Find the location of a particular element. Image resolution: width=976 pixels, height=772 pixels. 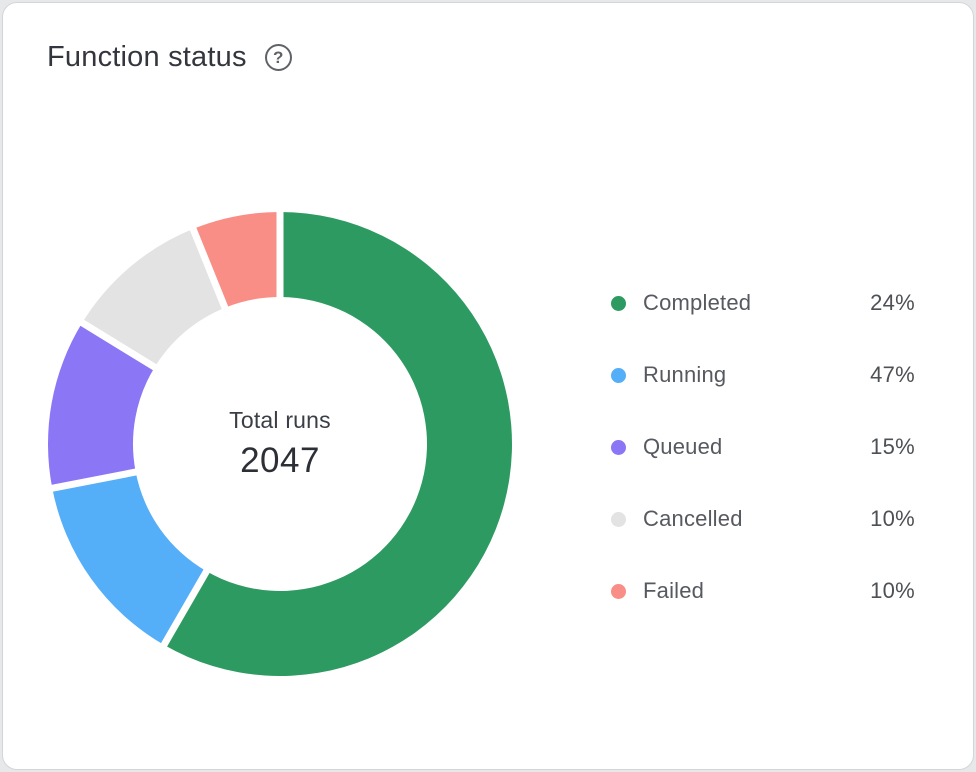

legend-percent: 15% is located at coordinates (892, 446).